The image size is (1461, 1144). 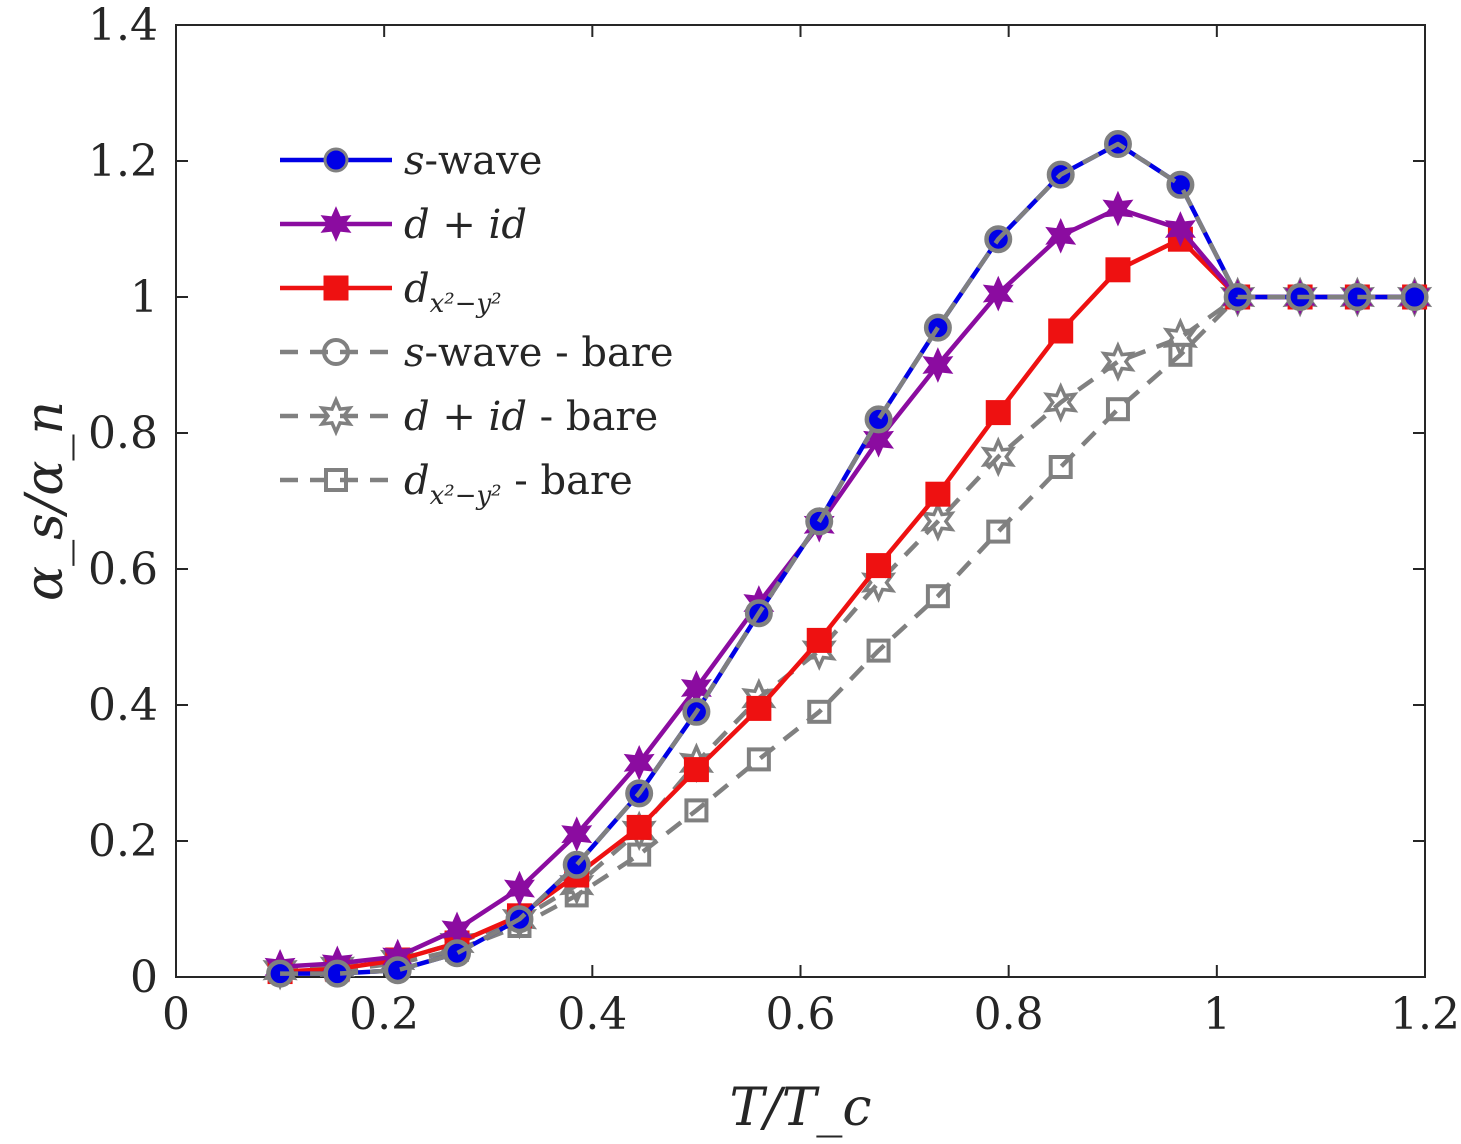 I want to click on y-tick-label: 0, so click(x=144, y=977).